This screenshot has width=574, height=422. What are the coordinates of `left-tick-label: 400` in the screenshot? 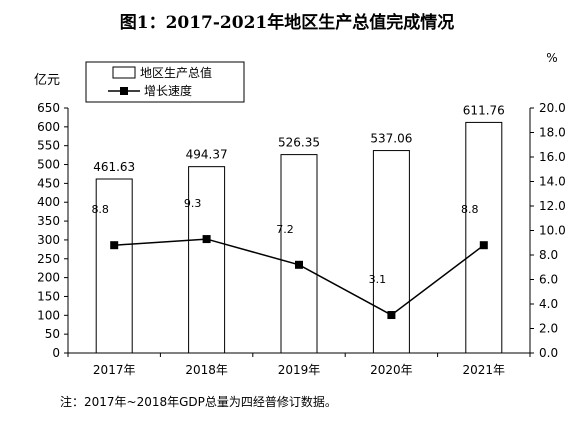 It's located at (48, 202).